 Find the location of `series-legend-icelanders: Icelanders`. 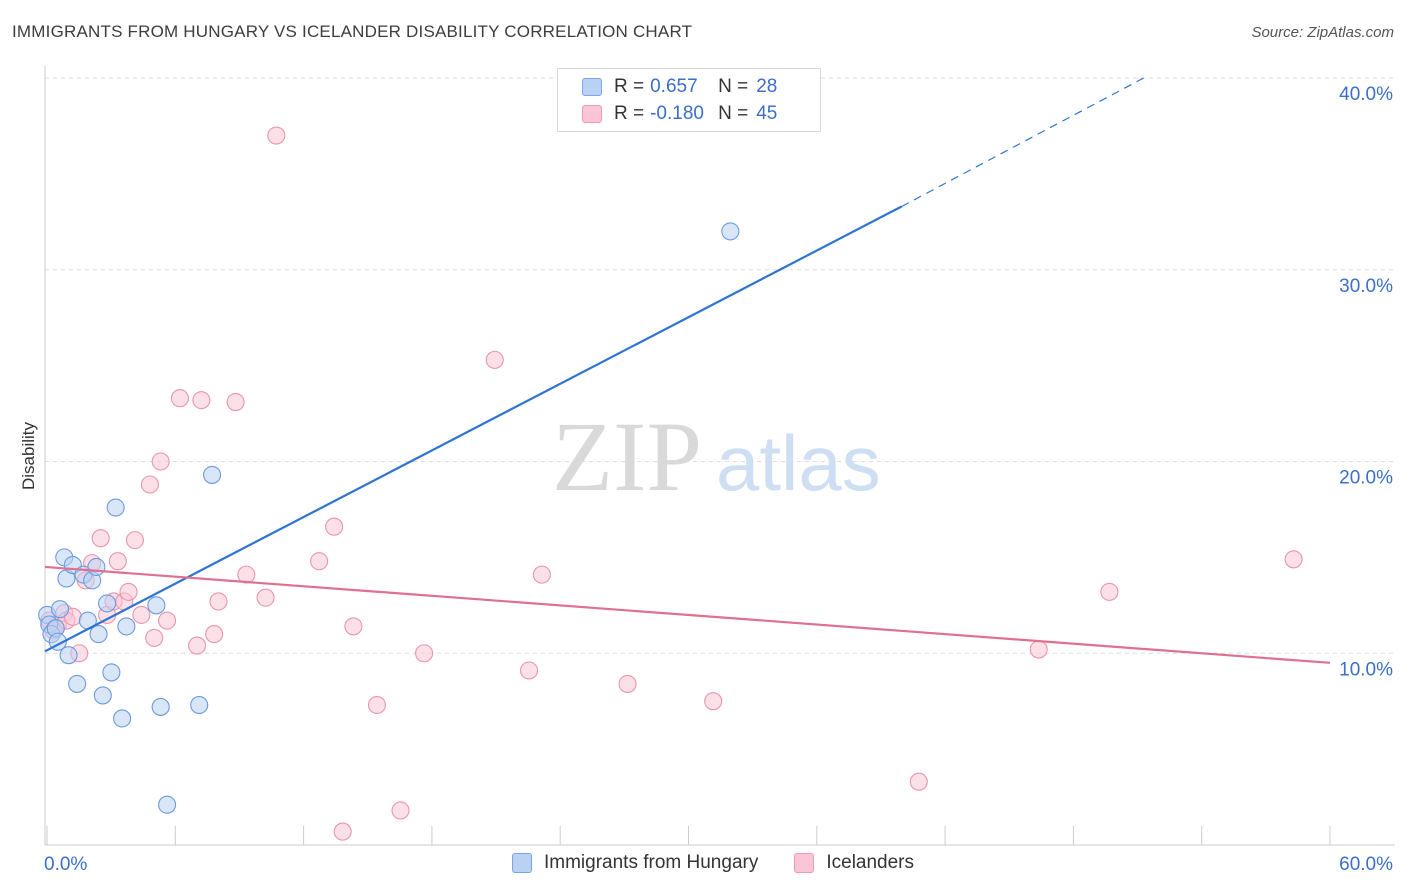

series-legend-icelanders: Icelanders is located at coordinates (854, 863).